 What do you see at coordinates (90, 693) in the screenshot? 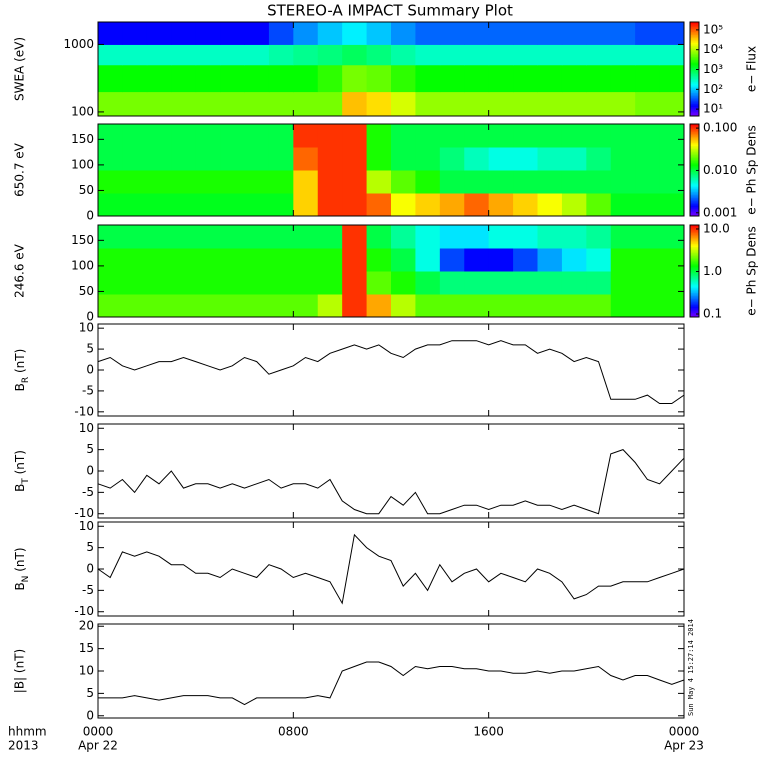
I see `y-tick-label: 5` at bounding box center [90, 693].